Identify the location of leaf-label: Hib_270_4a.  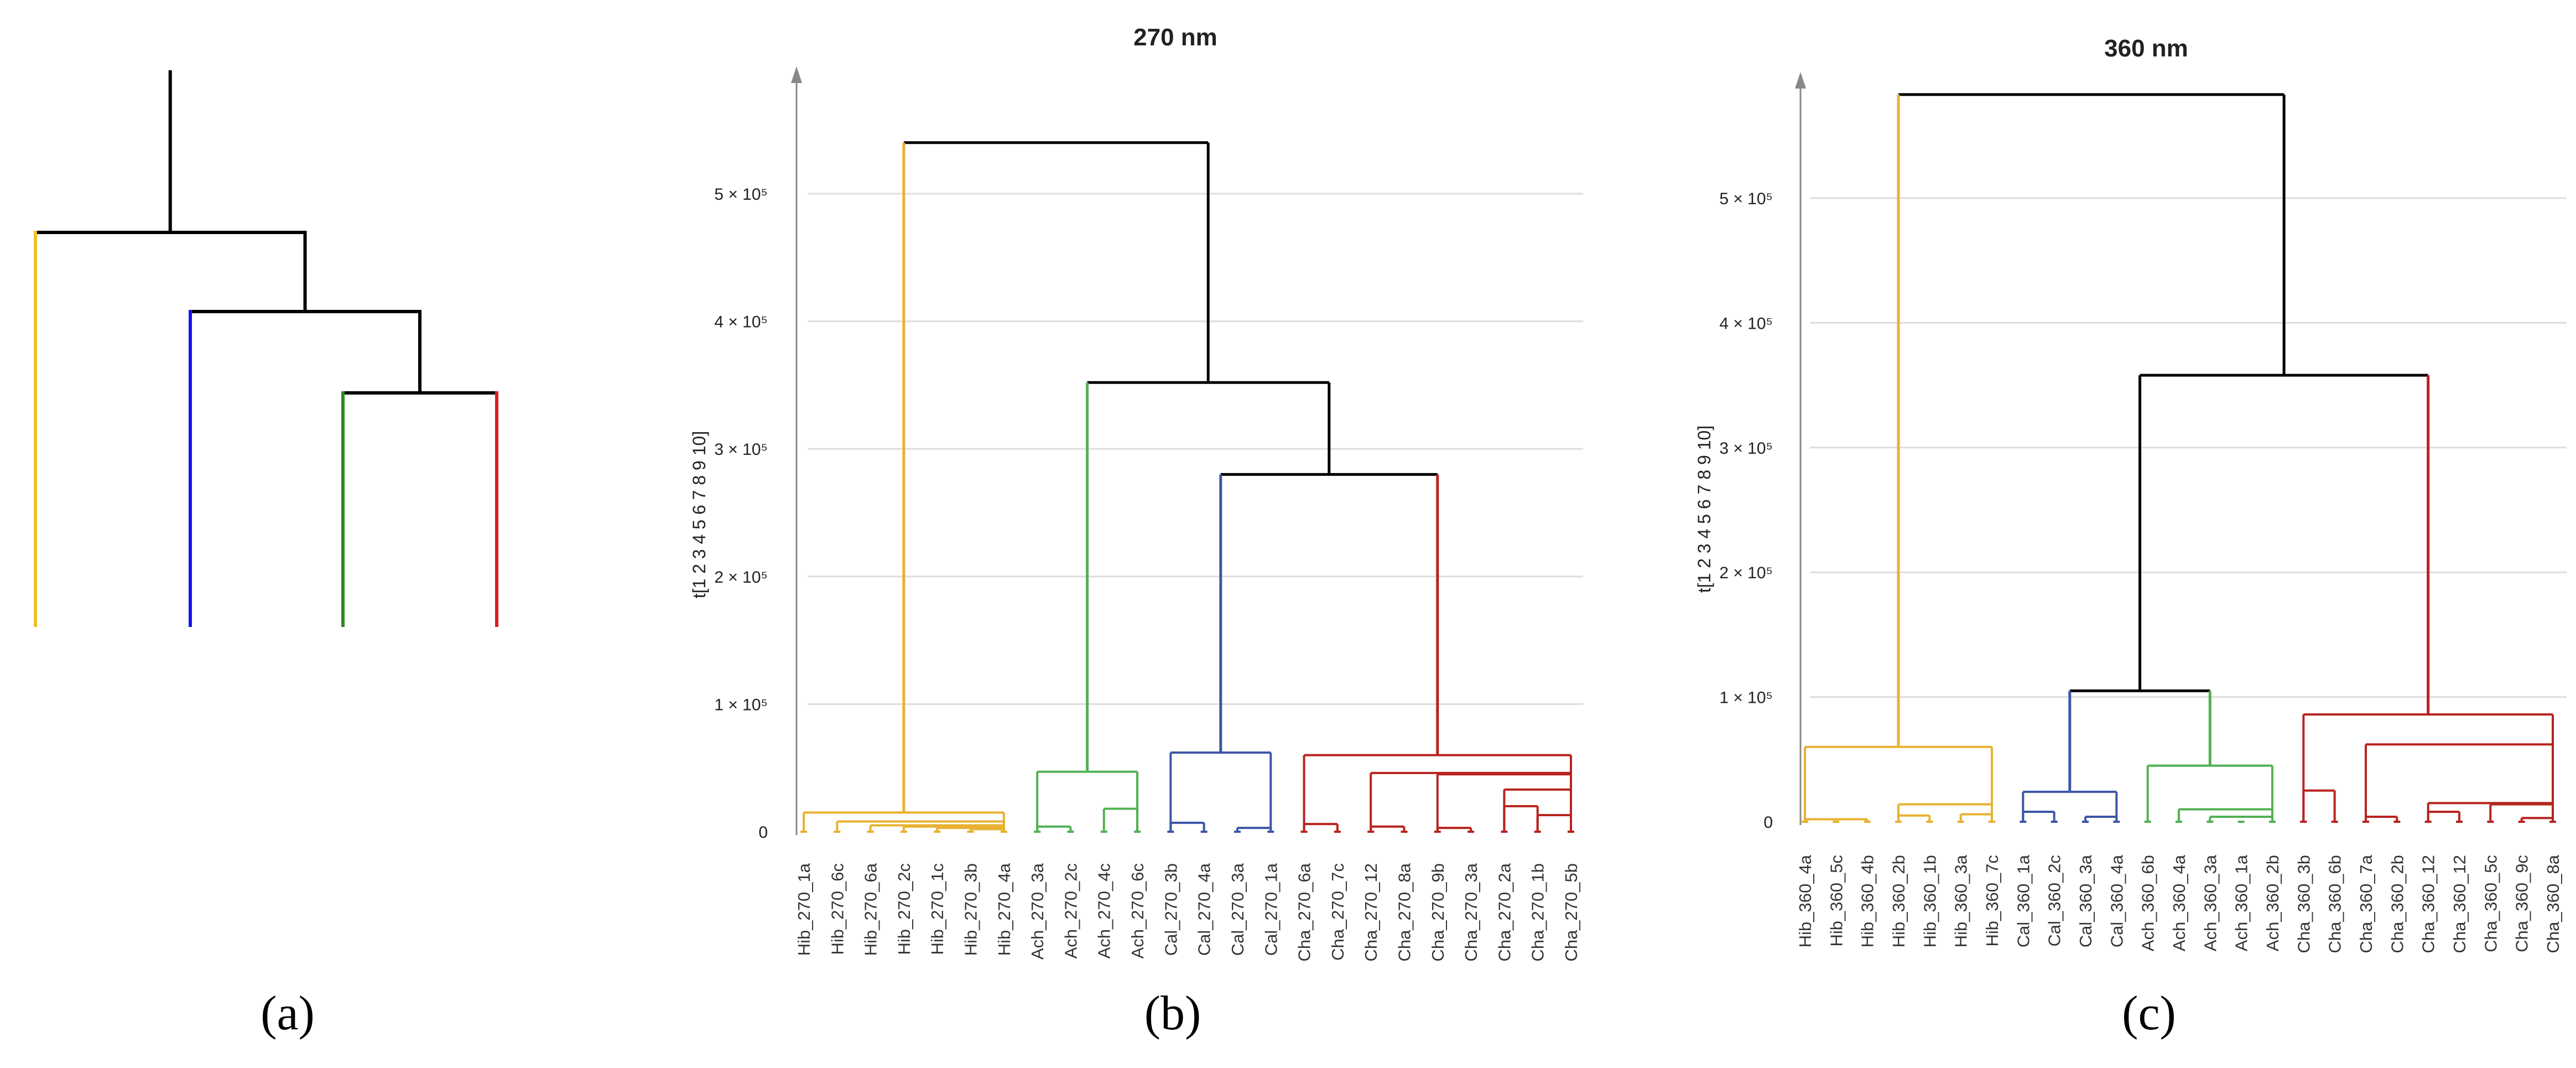
(1005, 910).